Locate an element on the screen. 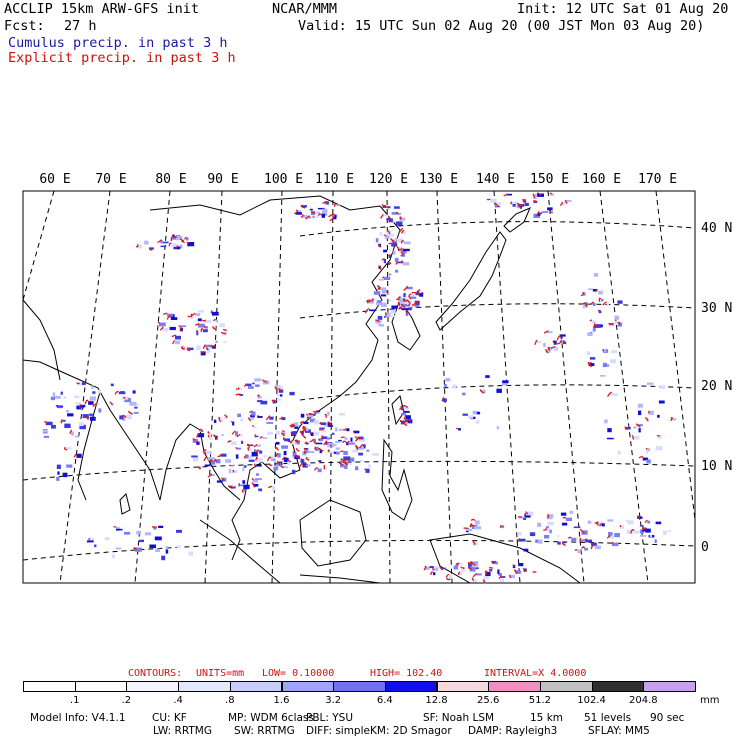 The width and height of the screenshot is (740, 740). forecast-value: 27 h is located at coordinates (80, 26).